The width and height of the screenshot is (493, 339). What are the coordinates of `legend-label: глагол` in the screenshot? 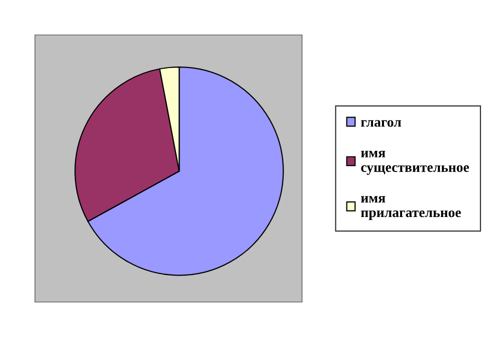 It's located at (381, 123).